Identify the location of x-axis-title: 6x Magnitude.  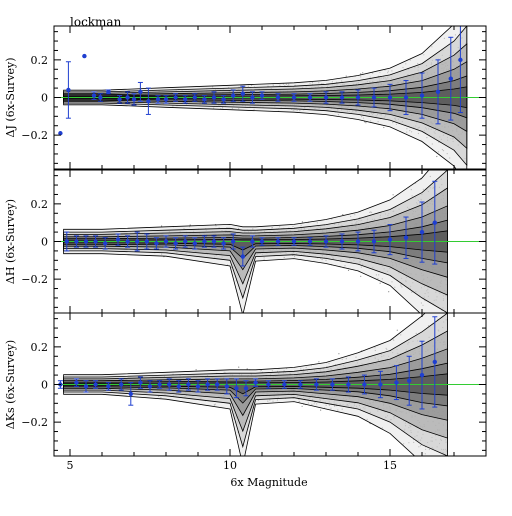
(268, 482).